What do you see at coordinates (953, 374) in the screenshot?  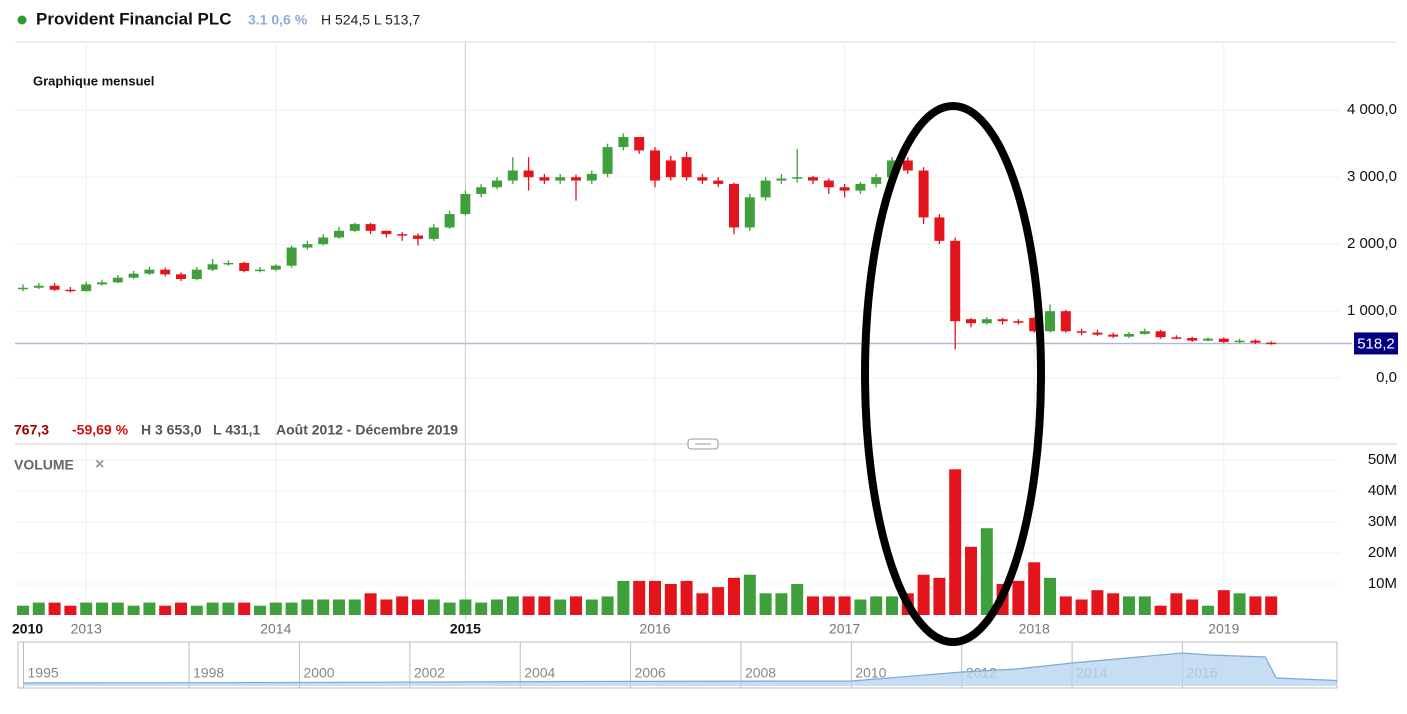 I see `annotation-ellipse` at bounding box center [953, 374].